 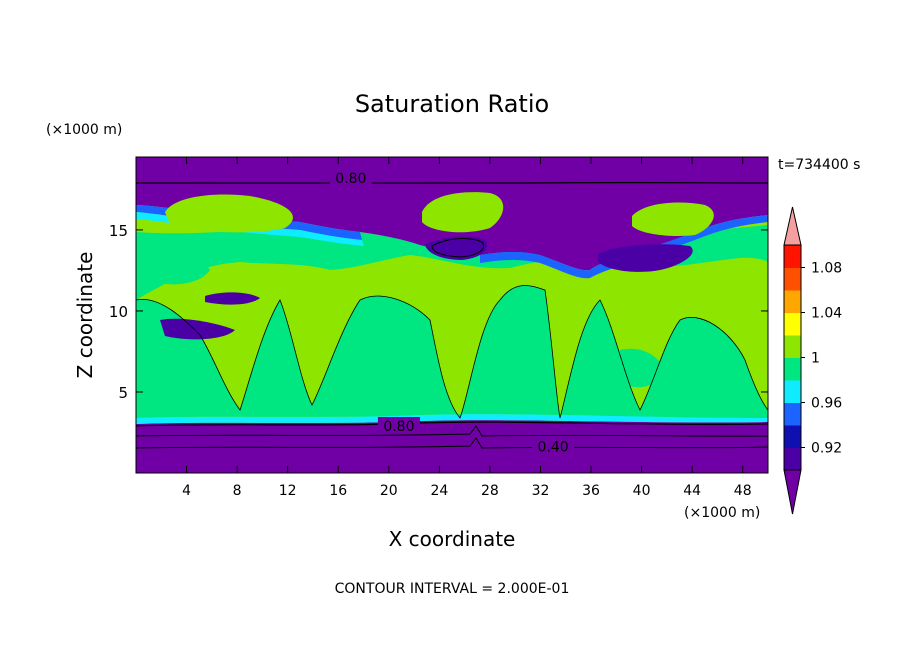 I want to click on upper-right-blue-edge, so click(x=624, y=247).